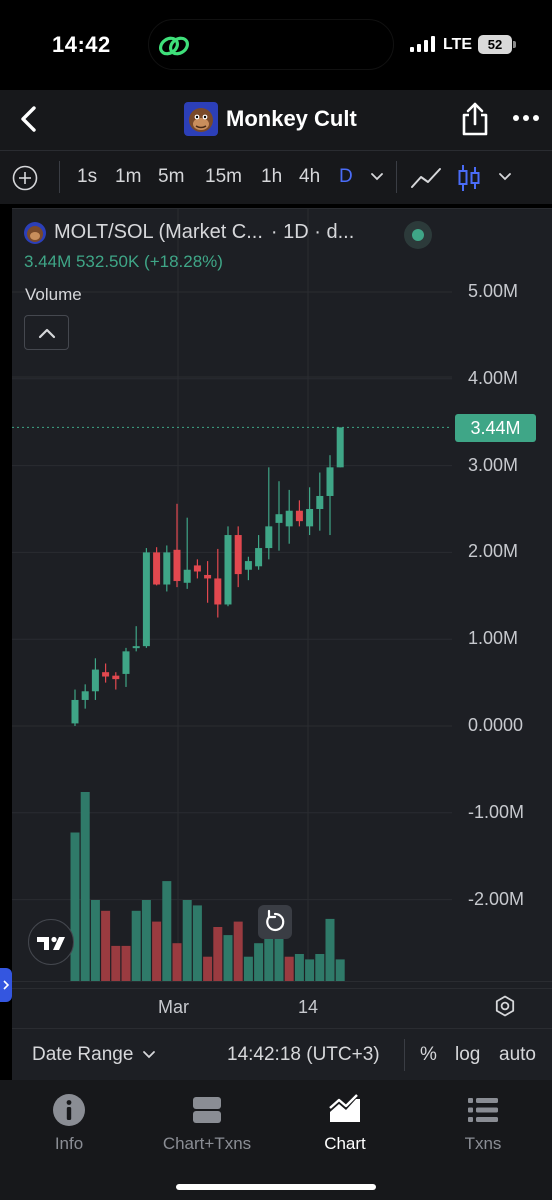 The width and height of the screenshot is (552, 1200). I want to click on more-icon, so click(526, 118).